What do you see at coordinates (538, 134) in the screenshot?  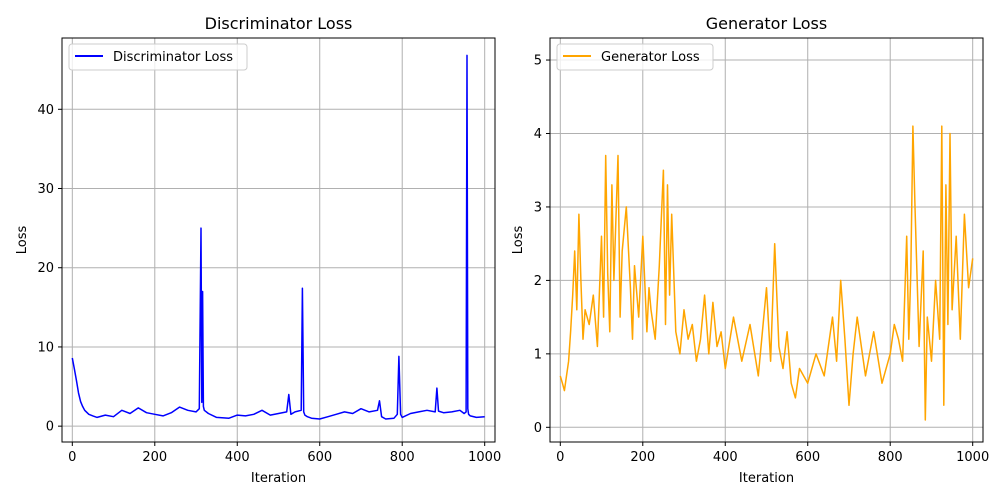 I see `y-tick-label: 4` at bounding box center [538, 134].